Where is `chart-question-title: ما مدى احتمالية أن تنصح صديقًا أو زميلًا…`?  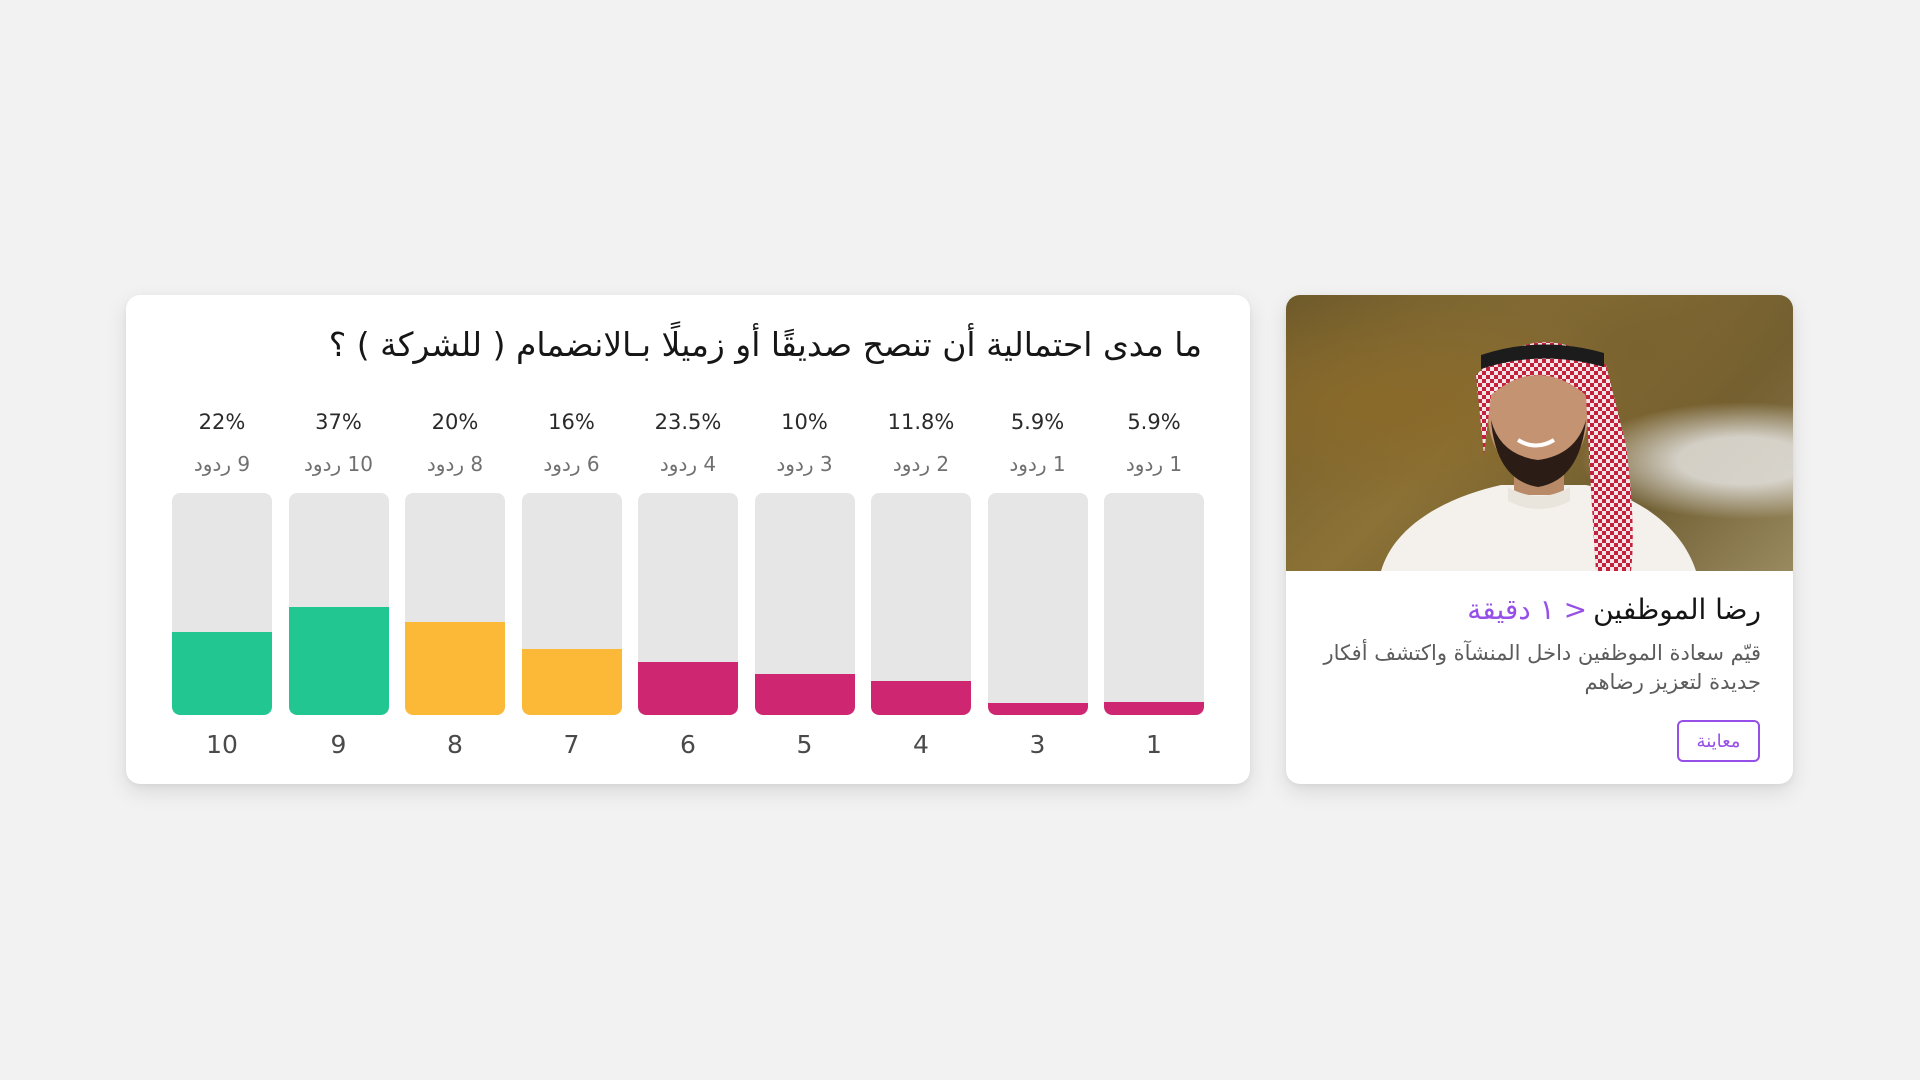 chart-question-title: ما مدى احتمالية أن تنصح صديقًا أو زميلًا… is located at coordinates (765, 344).